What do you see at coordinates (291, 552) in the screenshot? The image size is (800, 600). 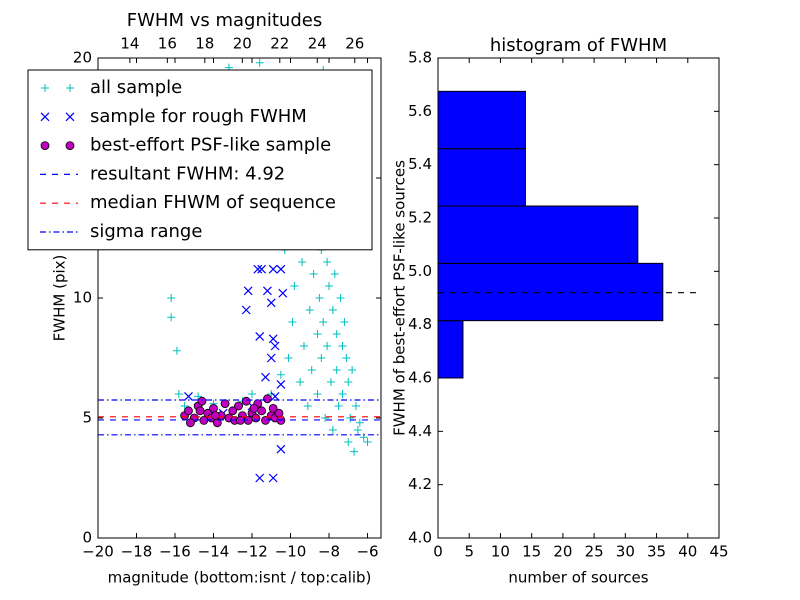 I see `x-tick-label: −10` at bounding box center [291, 552].